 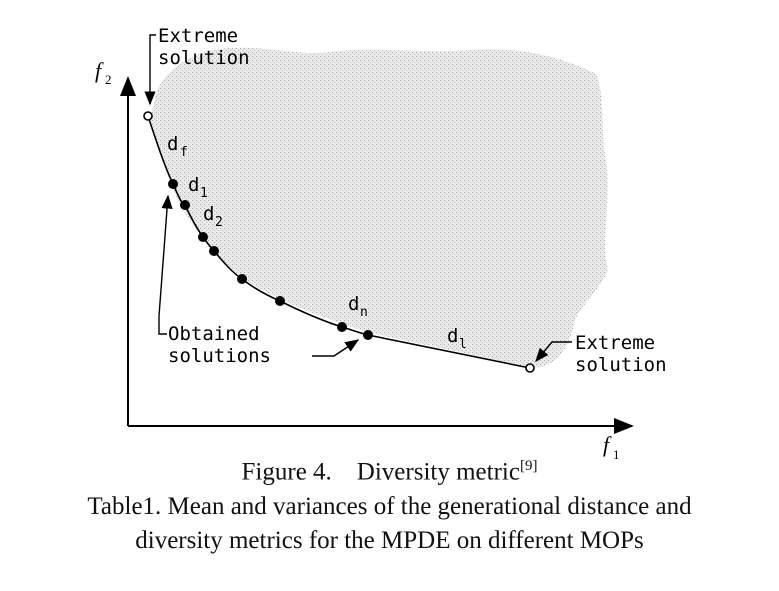 I want to click on figure-caption: Figure 4. Diversity metric[9], so click(x=389, y=472).